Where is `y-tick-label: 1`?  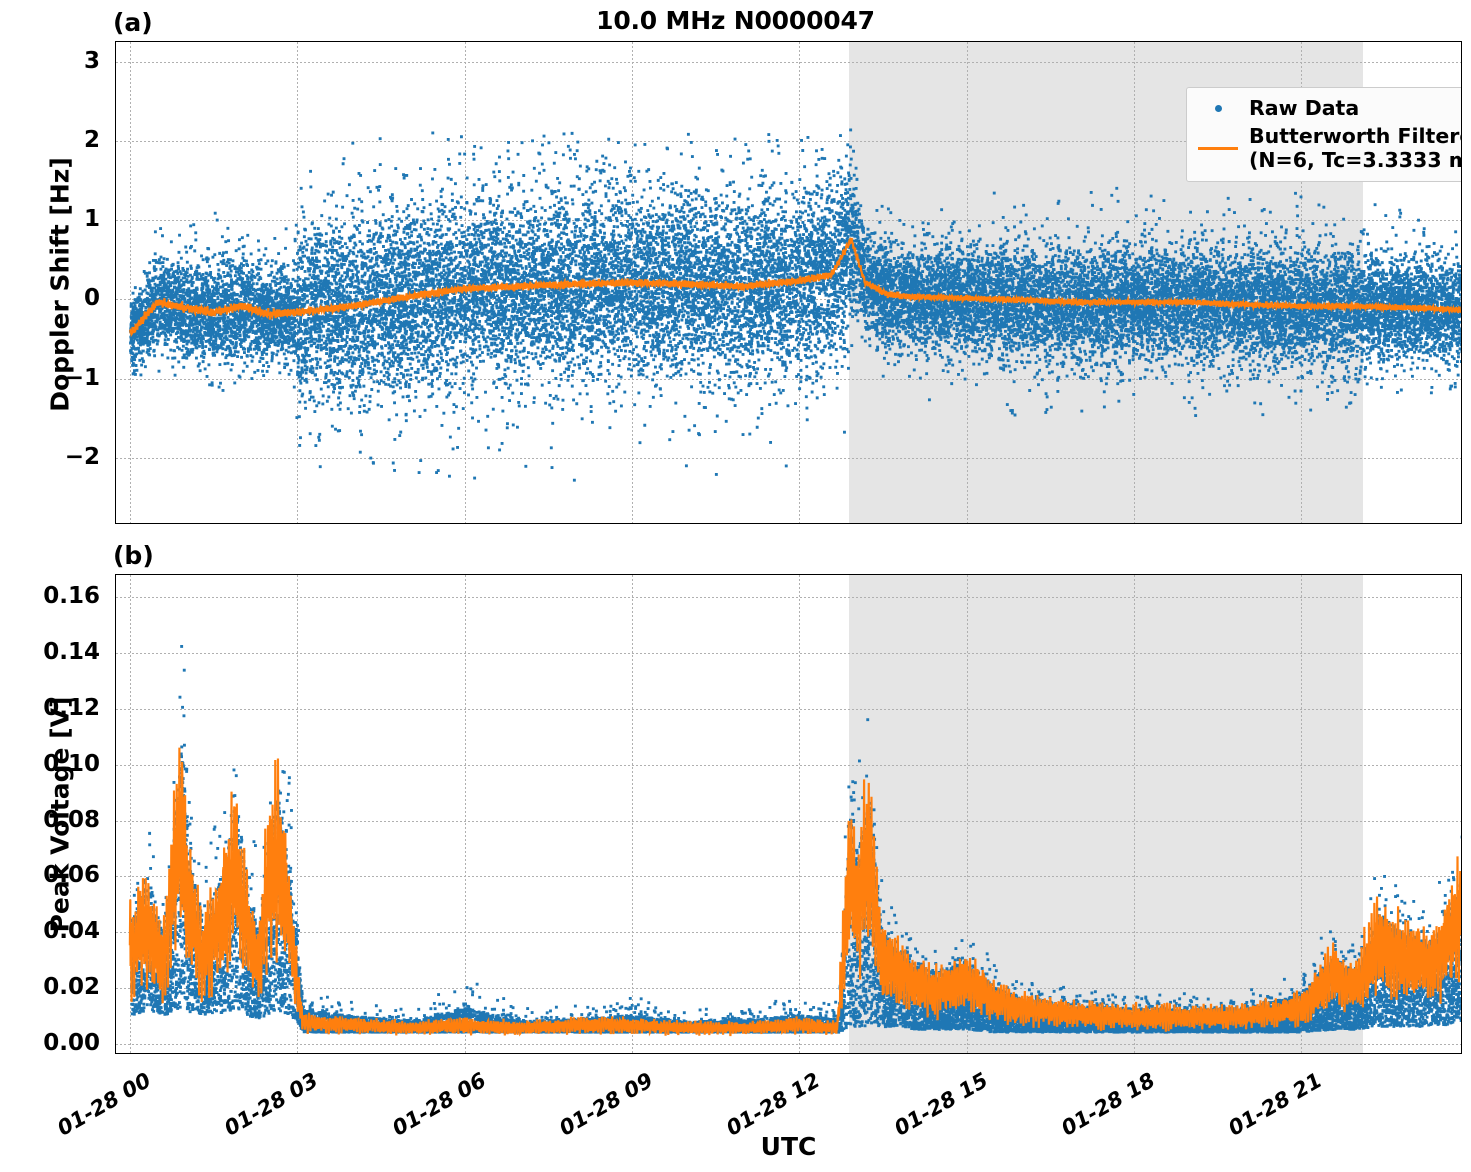
y-tick-label: 1 is located at coordinates (92, 219).